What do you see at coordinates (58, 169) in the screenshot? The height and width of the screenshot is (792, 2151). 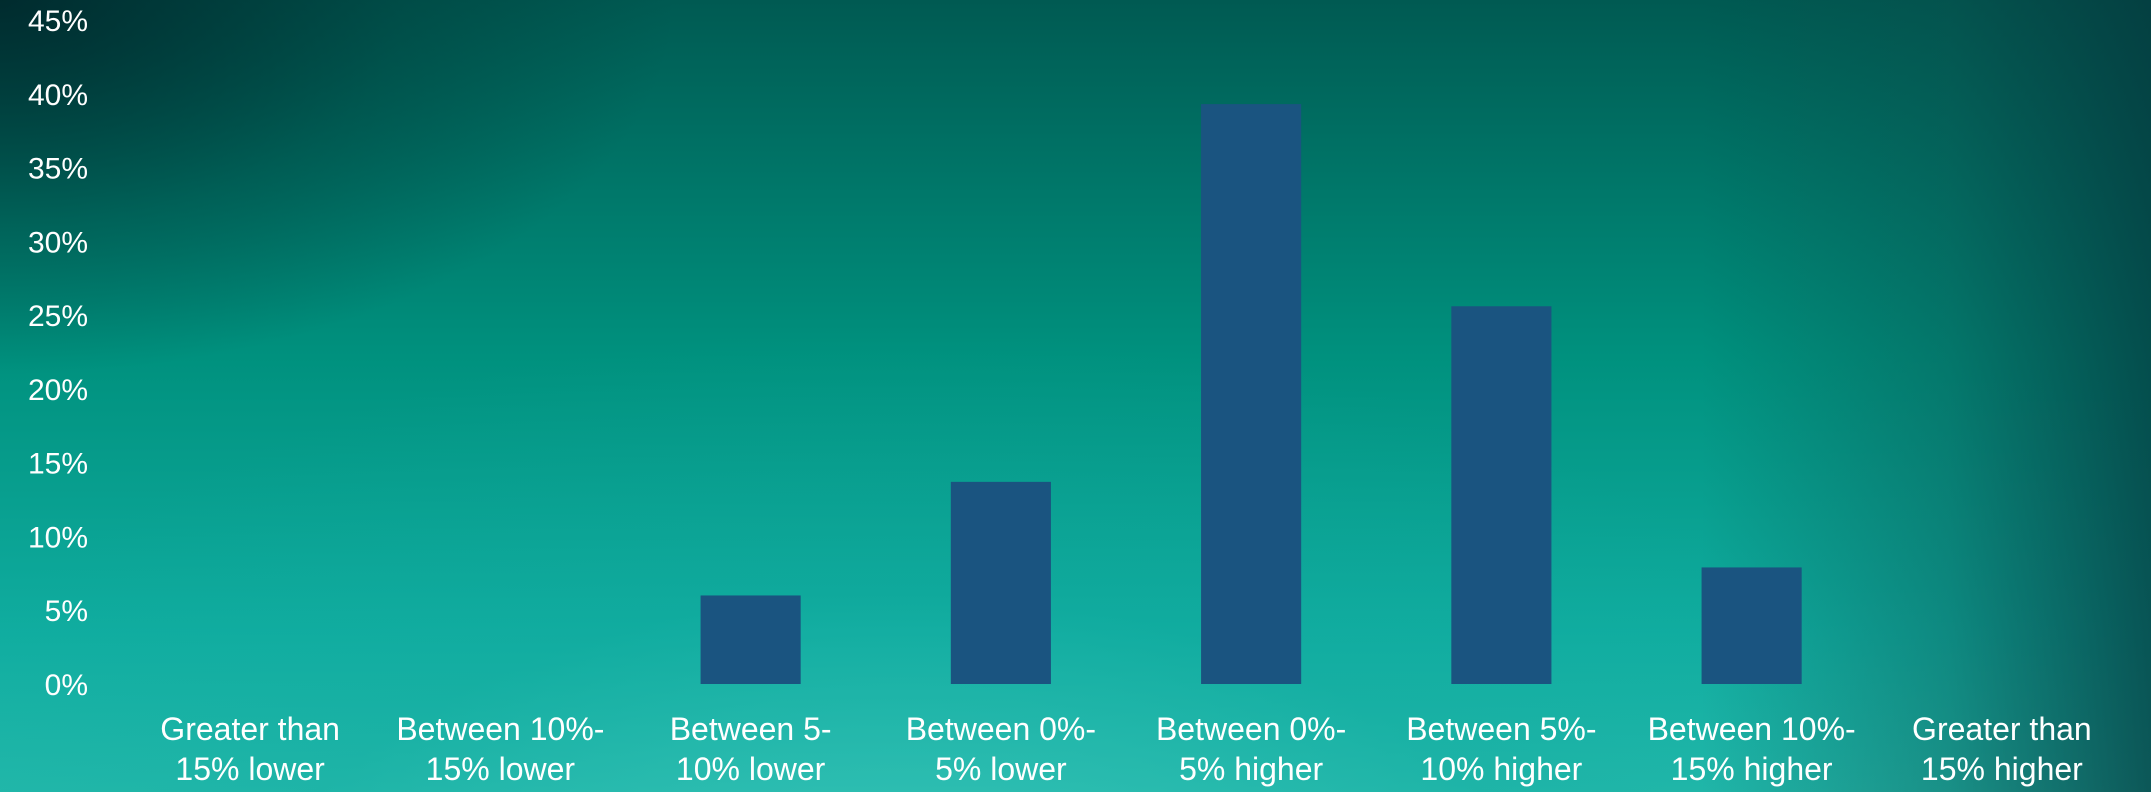 I see `y-tick-label: 35%` at bounding box center [58, 169].